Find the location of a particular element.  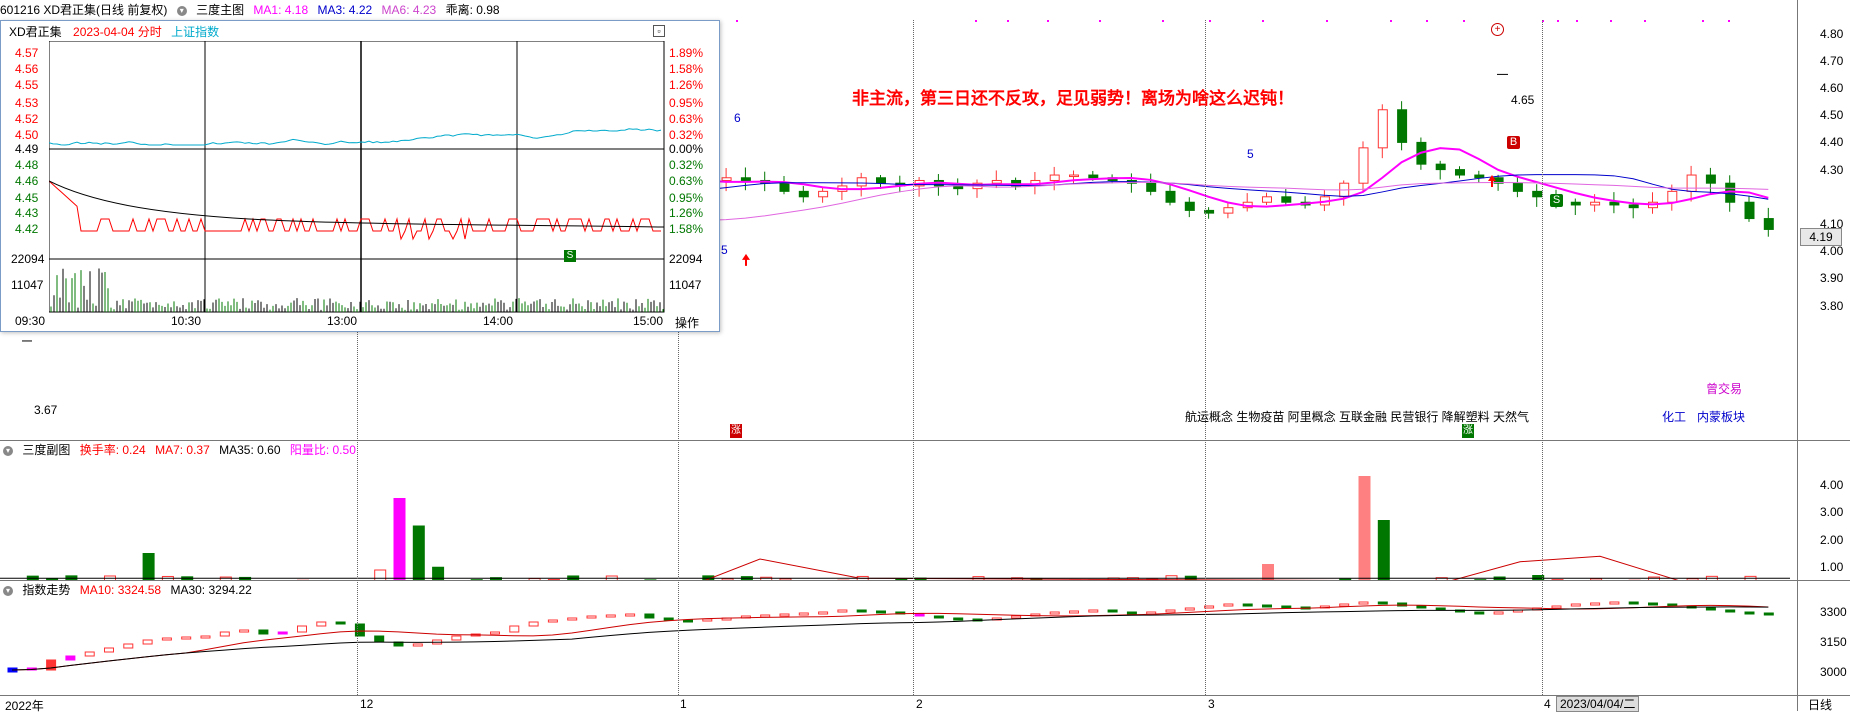

main-chart-name: 三度主图 is located at coordinates (220, 10).